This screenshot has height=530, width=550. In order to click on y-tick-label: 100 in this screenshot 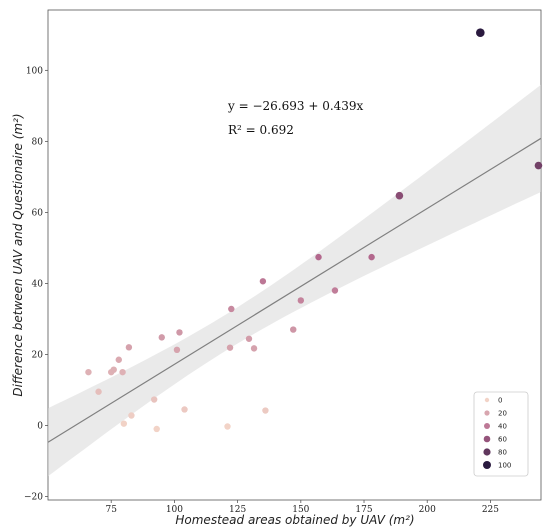, I will do `click(34, 71)`.